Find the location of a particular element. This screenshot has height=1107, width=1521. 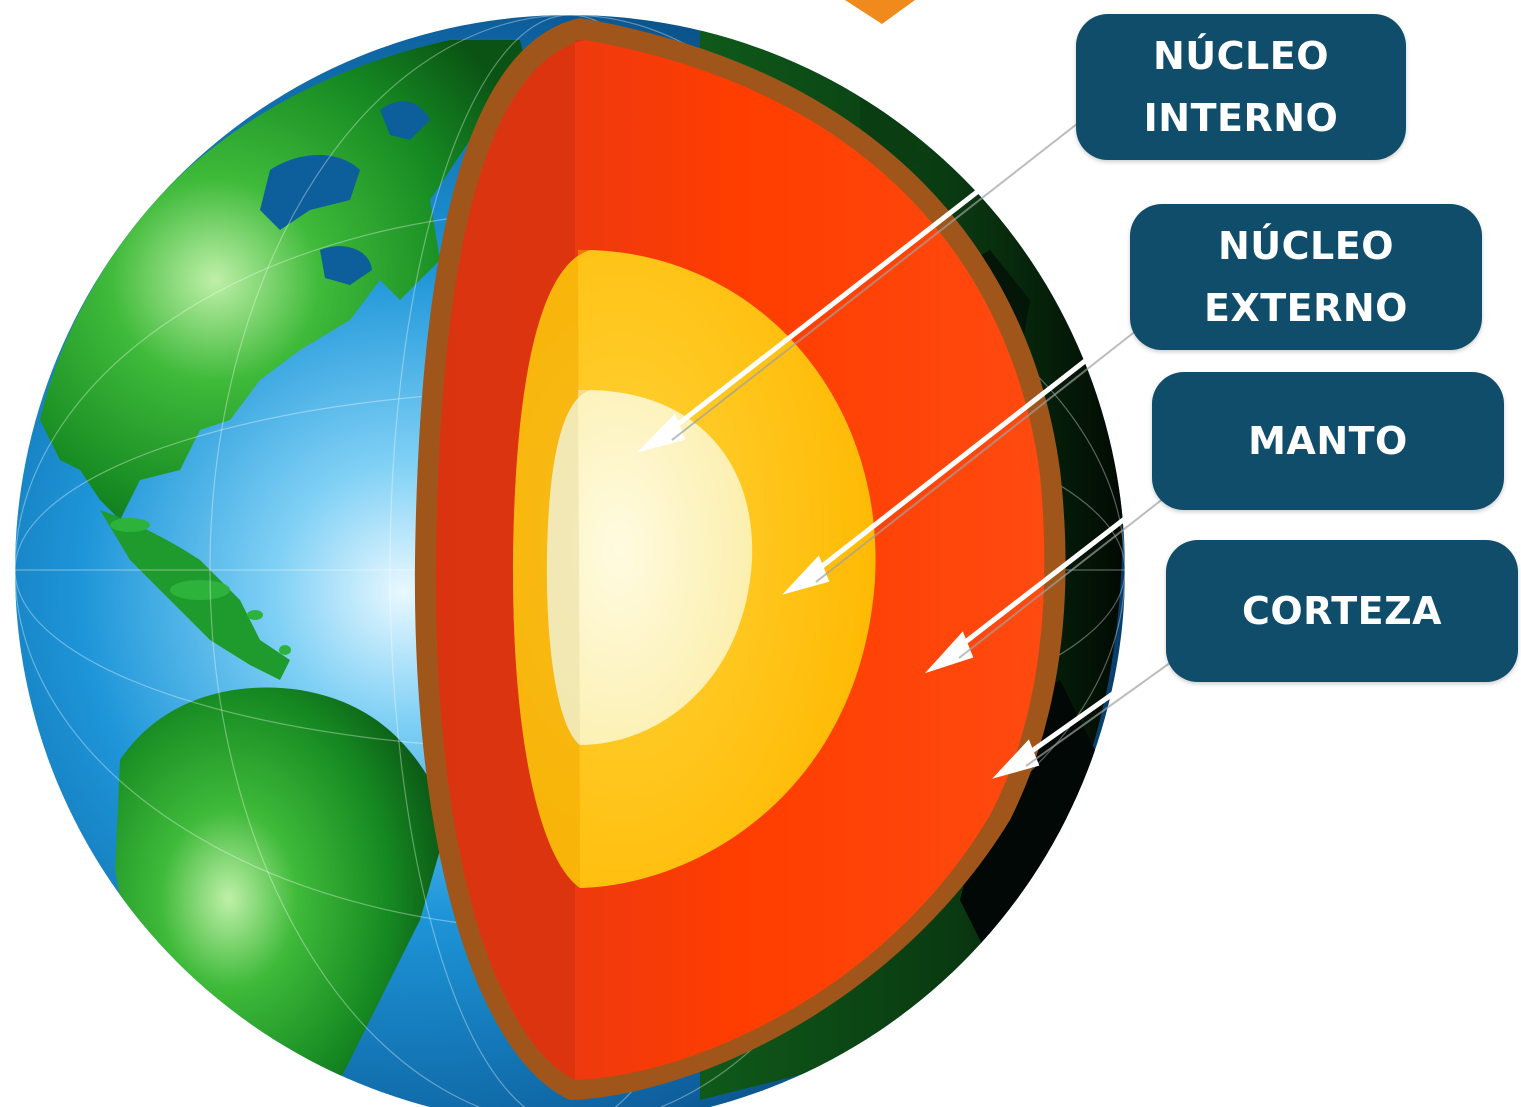

label-crust: CORTEZA is located at coordinates (1342, 611).